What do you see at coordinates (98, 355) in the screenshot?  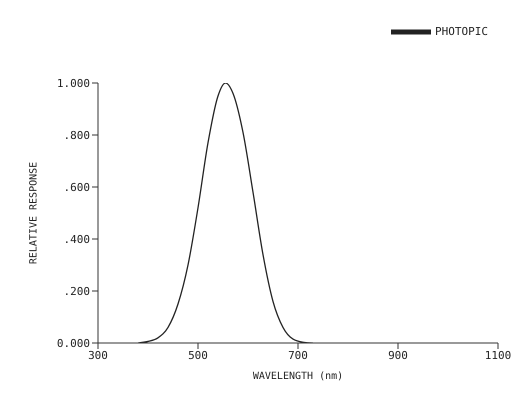 I see `x-tick-label: 300` at bounding box center [98, 355].